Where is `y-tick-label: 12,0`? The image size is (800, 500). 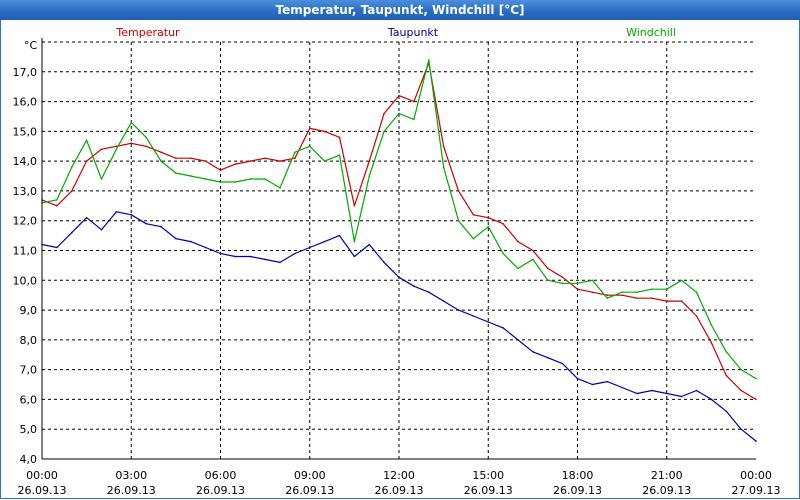
y-tick-label: 12,0 is located at coordinates (25, 221).